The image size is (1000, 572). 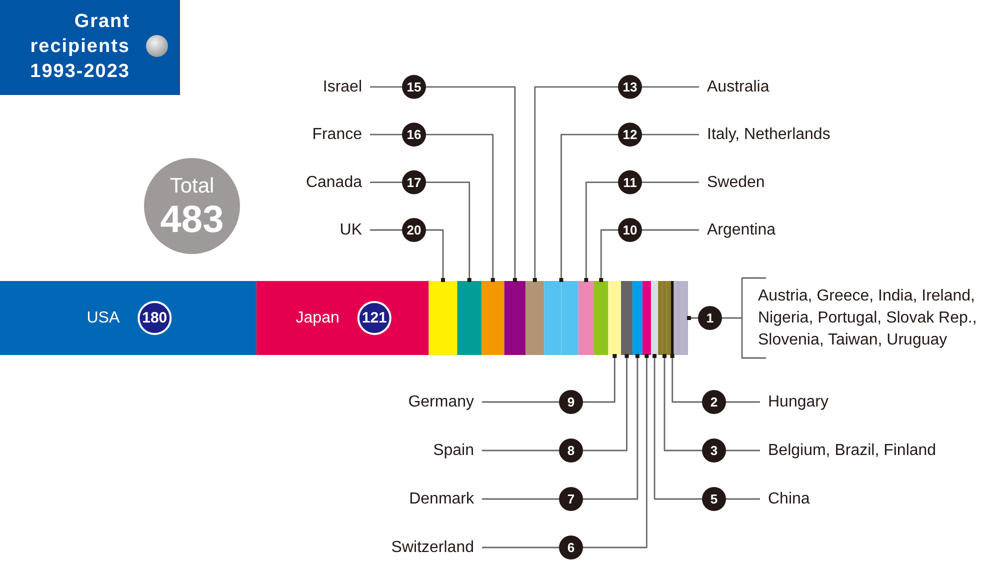 What do you see at coordinates (414, 230) in the screenshot?
I see `data-label: 20` at bounding box center [414, 230].